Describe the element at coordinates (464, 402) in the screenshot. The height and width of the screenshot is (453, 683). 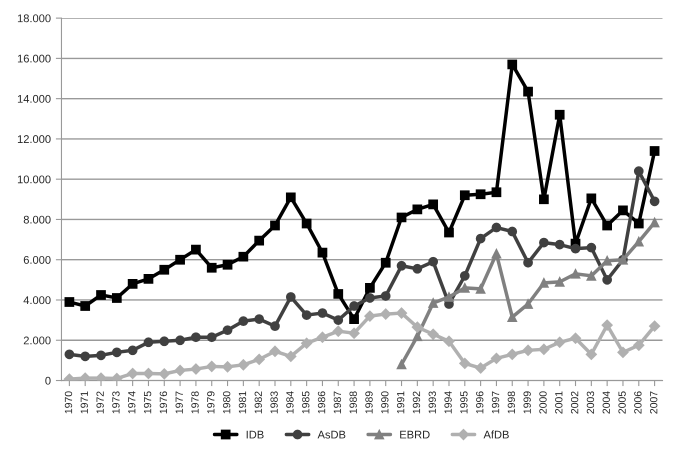
I see `x-tick-label: 1995` at that location.